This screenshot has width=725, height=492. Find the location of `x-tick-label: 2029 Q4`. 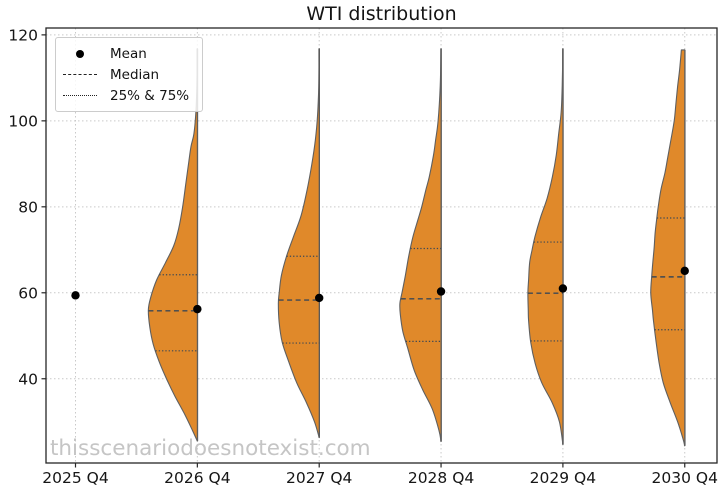

x-tick-label: 2029 Q4 is located at coordinates (563, 478).